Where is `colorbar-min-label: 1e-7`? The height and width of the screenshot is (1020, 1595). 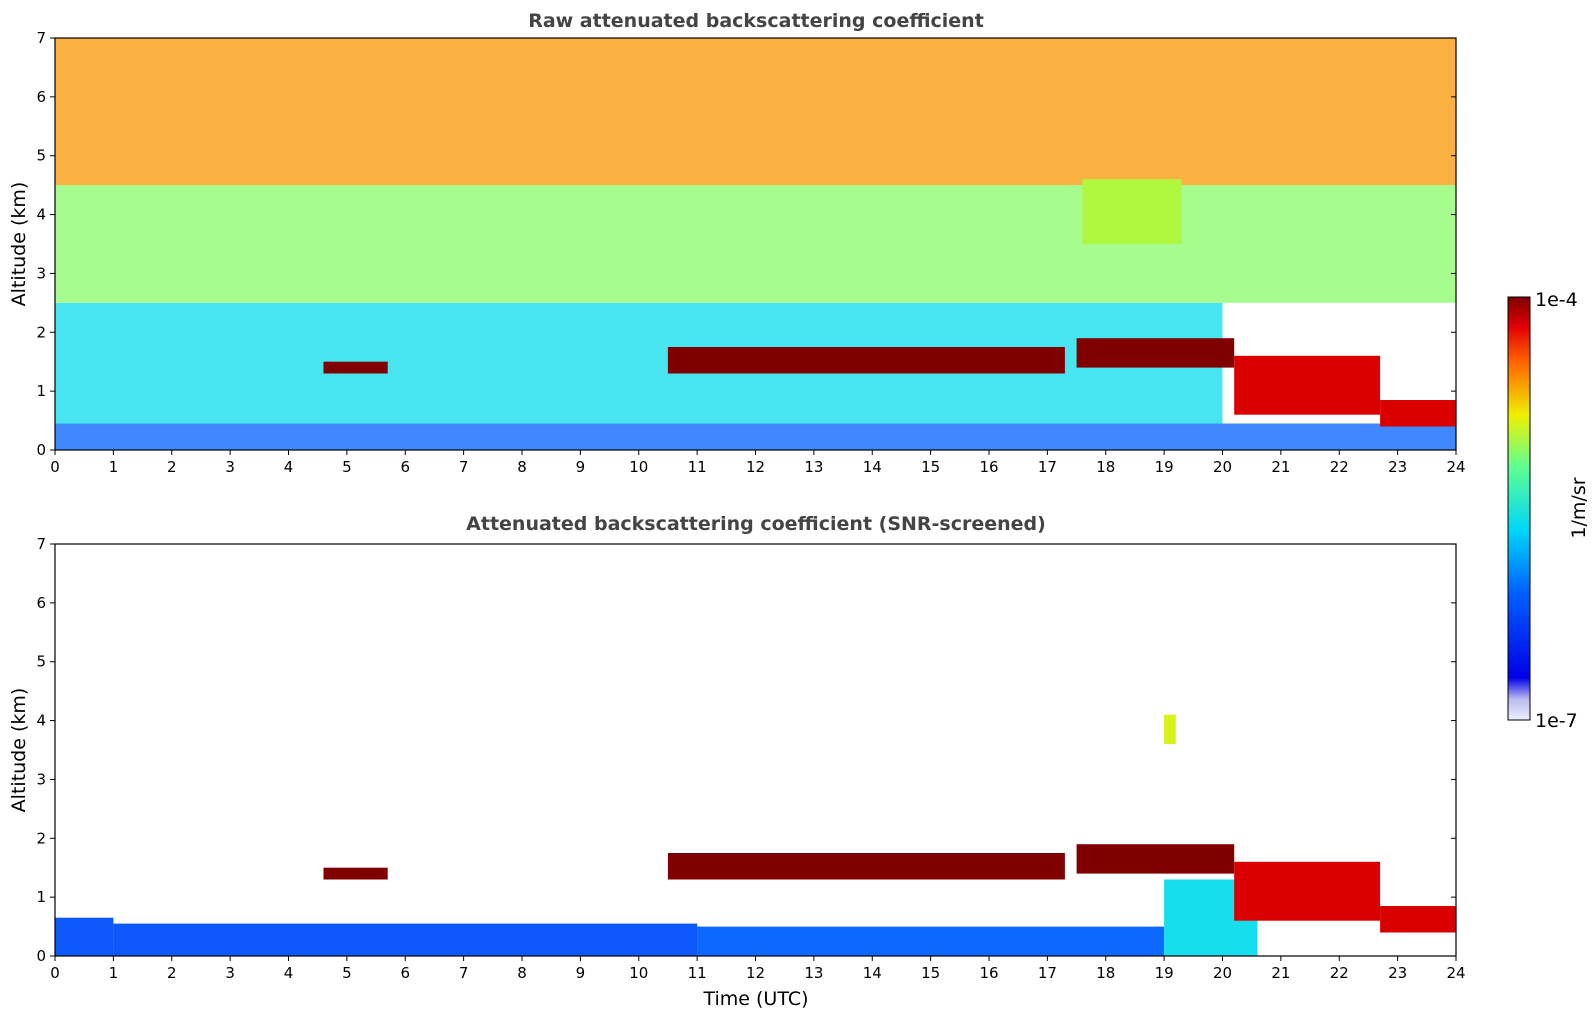 colorbar-min-label: 1e-7 is located at coordinates (1556, 721).